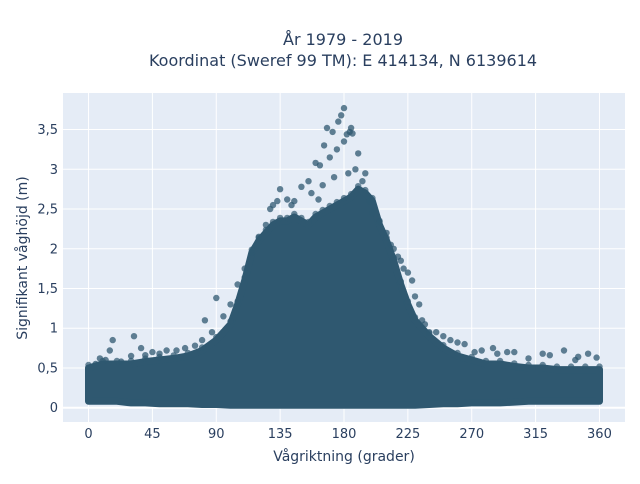  What do you see at coordinates (535, 434) in the screenshot?
I see `x-tick-label: 315` at bounding box center [535, 434].